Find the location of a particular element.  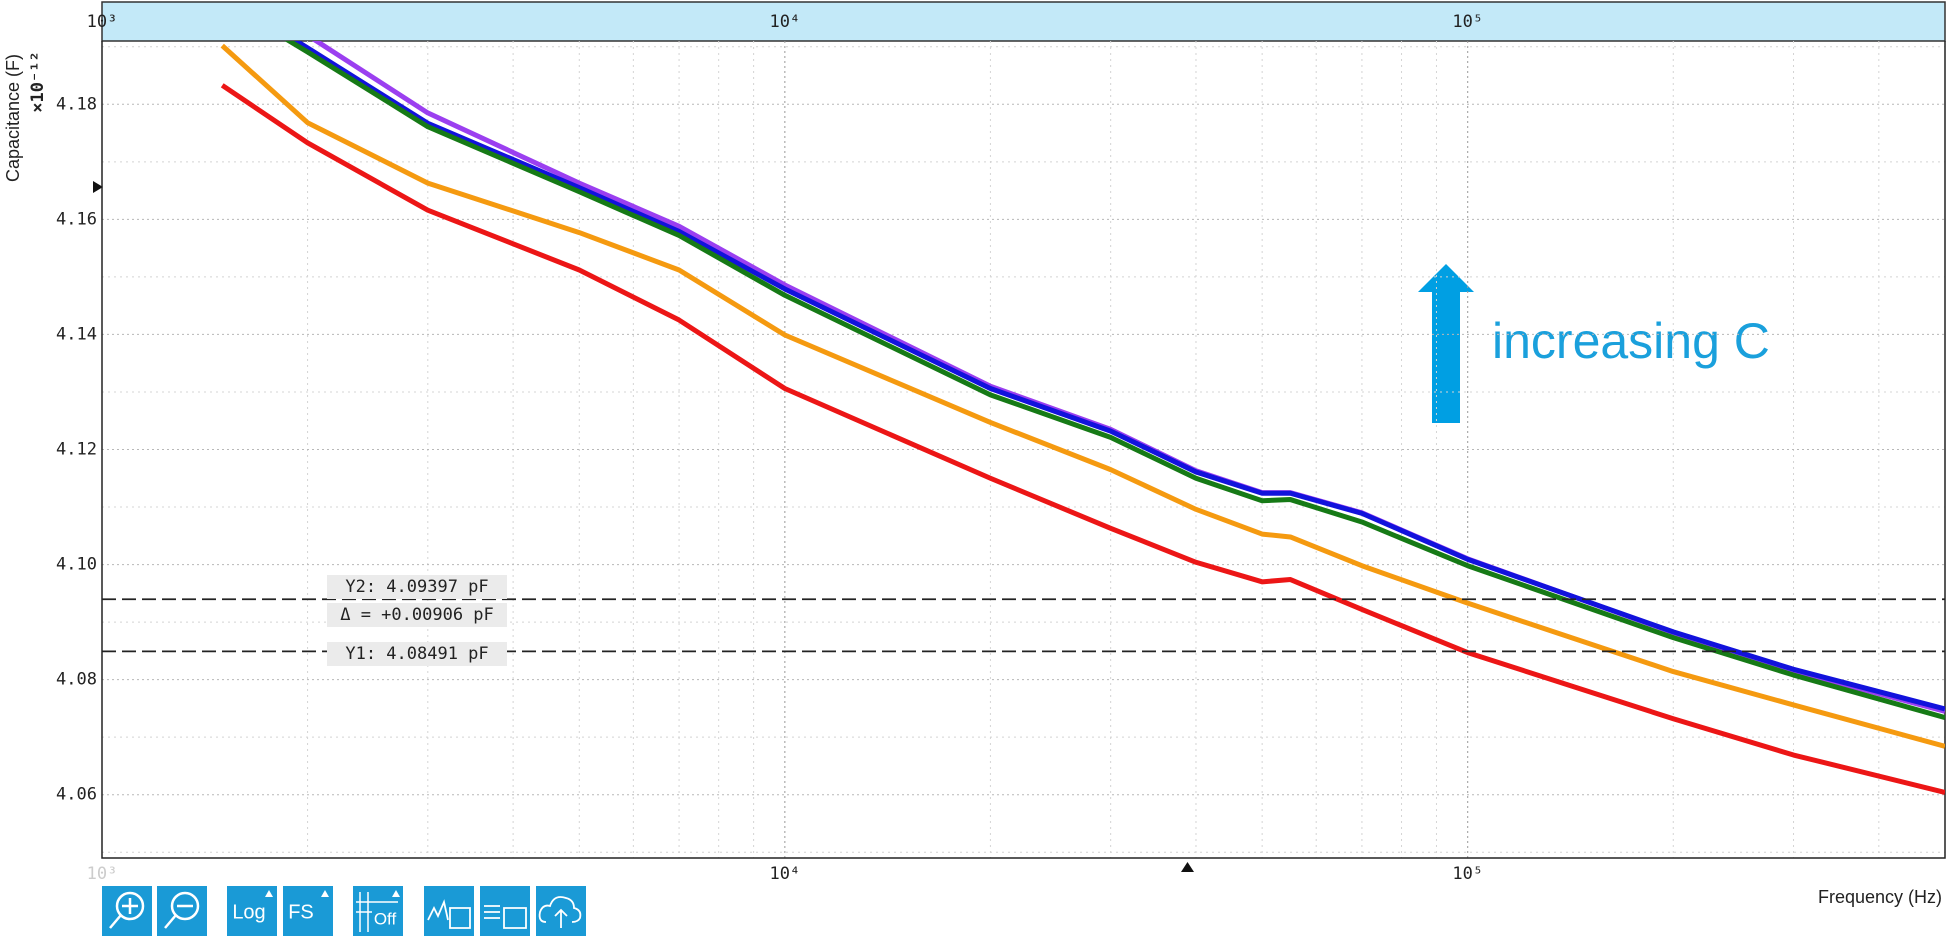

y-tick-label: 4.06 is located at coordinates (76, 795).